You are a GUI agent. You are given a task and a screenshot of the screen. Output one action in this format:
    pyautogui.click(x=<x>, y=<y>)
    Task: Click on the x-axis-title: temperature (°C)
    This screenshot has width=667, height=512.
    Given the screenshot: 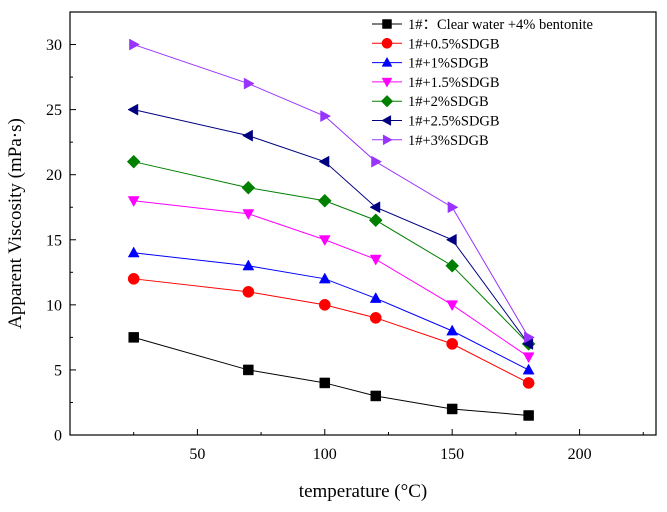 What is the action you would take?
    pyautogui.click(x=363, y=491)
    